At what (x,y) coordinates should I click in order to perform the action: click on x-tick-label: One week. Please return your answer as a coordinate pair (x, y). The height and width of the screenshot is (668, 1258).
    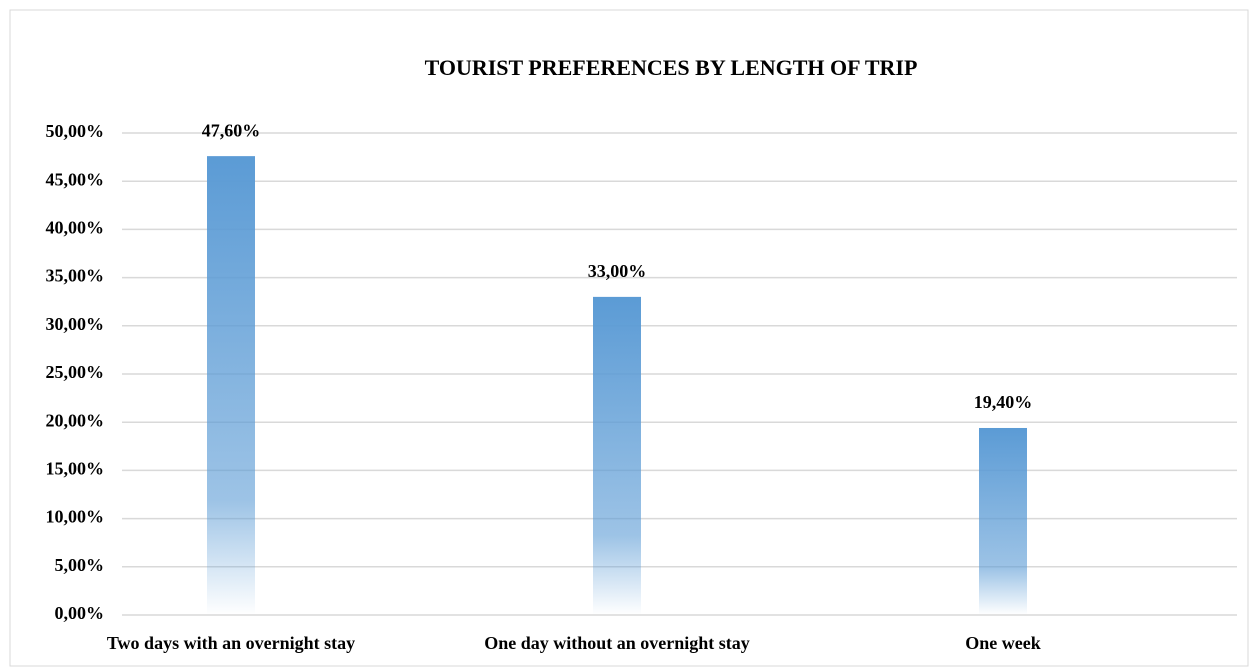
    Looking at the image, I should click on (1003, 643).